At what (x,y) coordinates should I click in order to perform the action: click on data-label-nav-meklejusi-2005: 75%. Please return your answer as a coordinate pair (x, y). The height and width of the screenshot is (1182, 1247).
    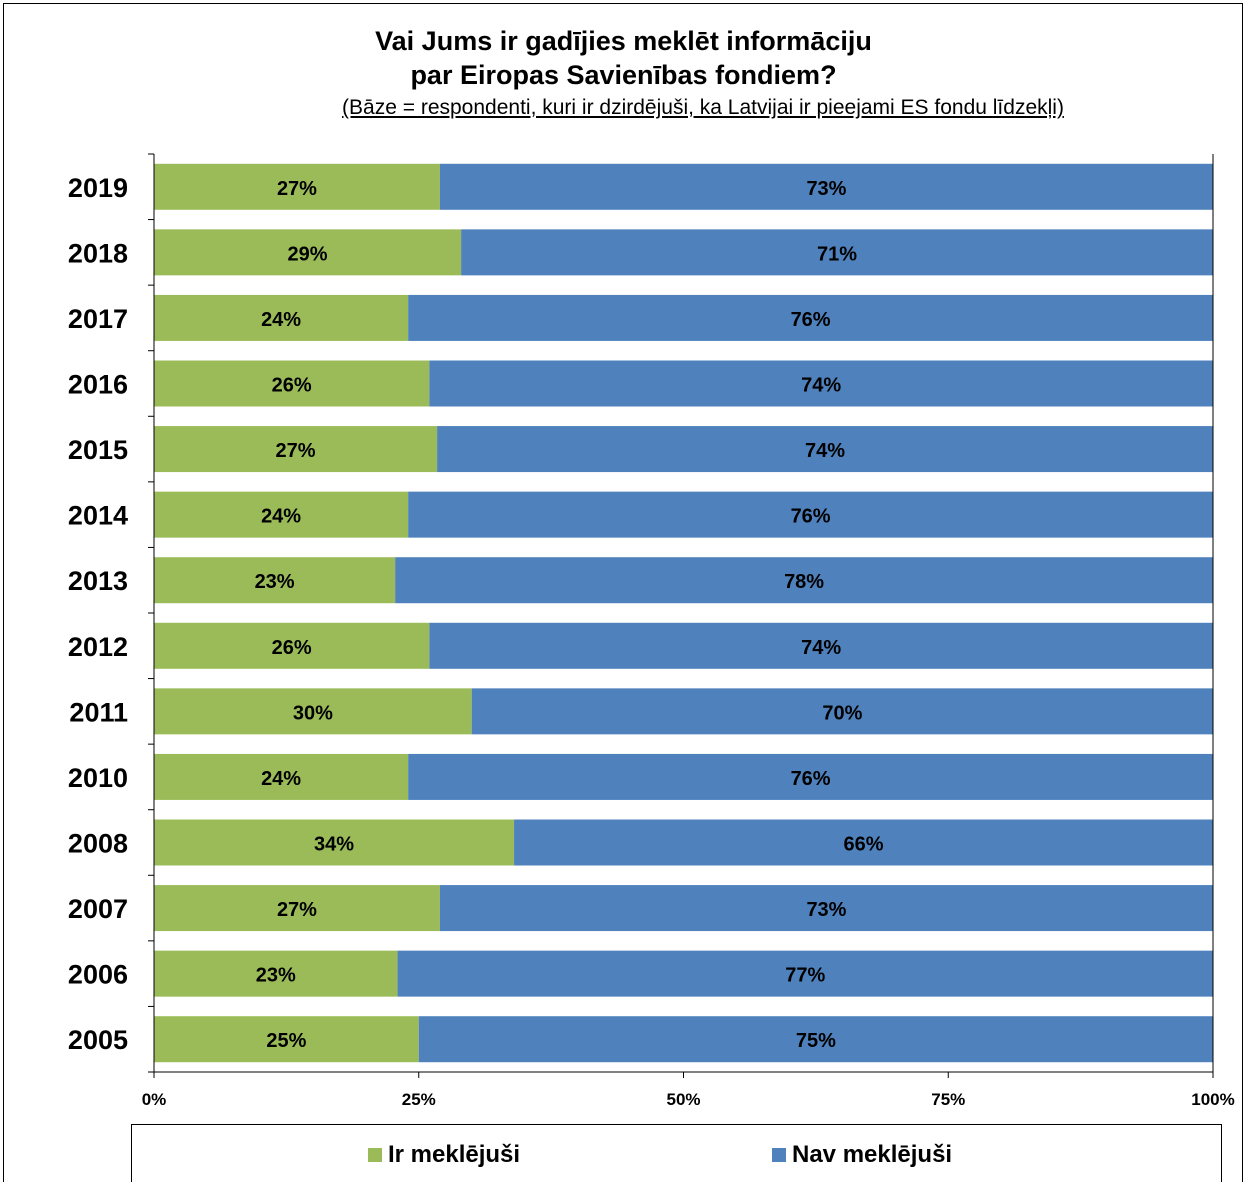
    Looking at the image, I should click on (816, 1041).